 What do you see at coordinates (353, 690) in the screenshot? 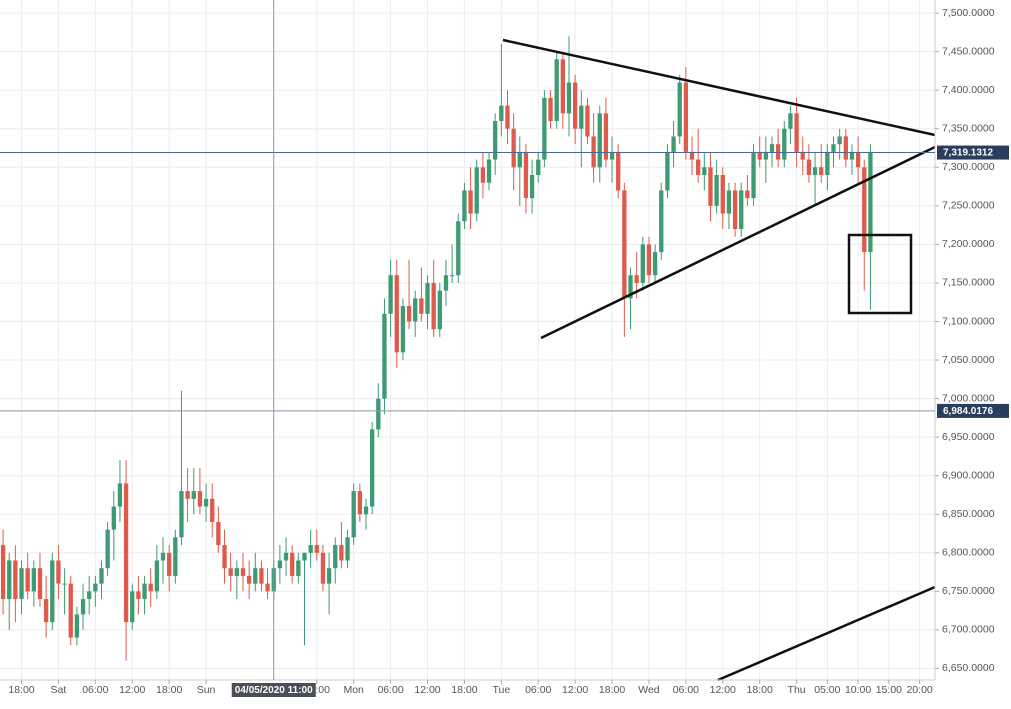
I see `x-tick-label: Mon` at bounding box center [353, 690].